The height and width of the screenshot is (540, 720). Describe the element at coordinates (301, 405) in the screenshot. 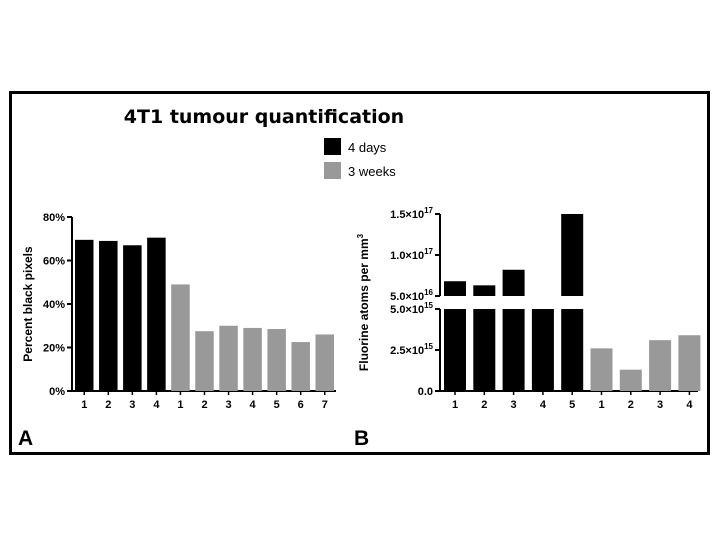

I see `x-tick-label-a: 6` at that location.